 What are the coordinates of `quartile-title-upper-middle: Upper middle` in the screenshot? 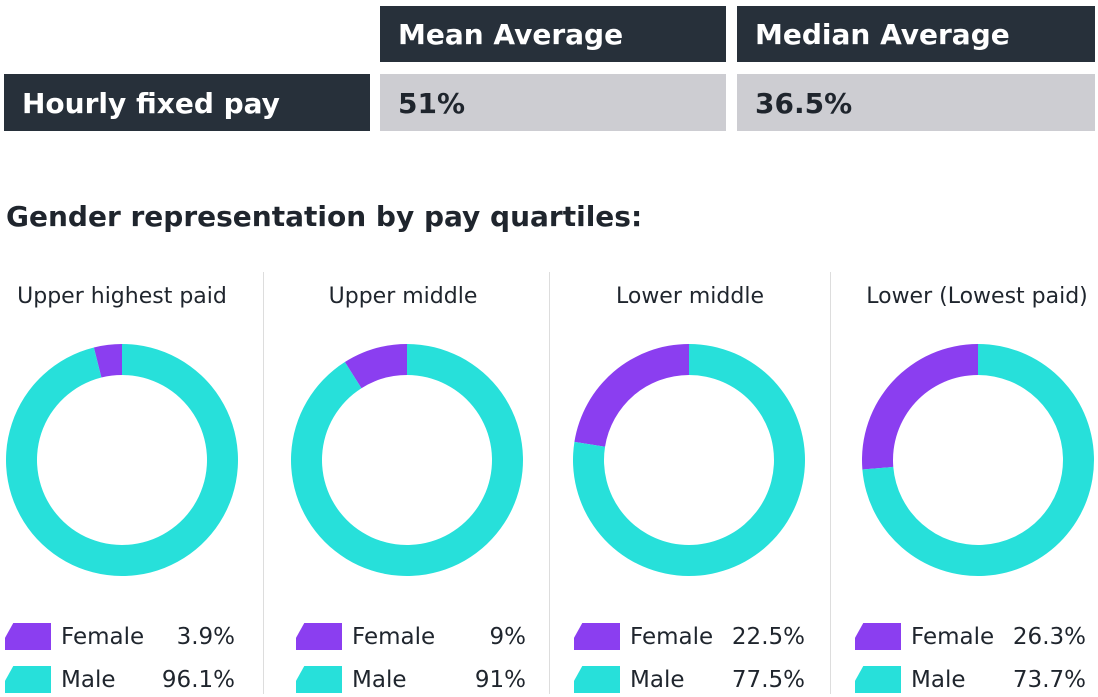 It's located at (403, 296).